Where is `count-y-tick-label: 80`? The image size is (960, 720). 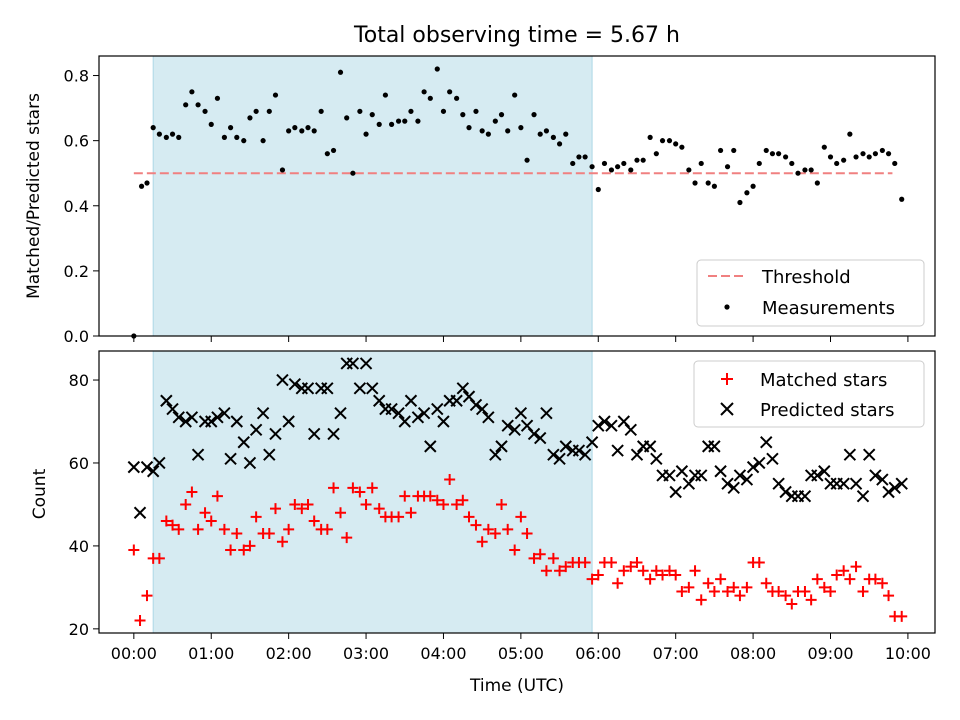
count-y-tick-label: 80 is located at coordinates (79, 380).